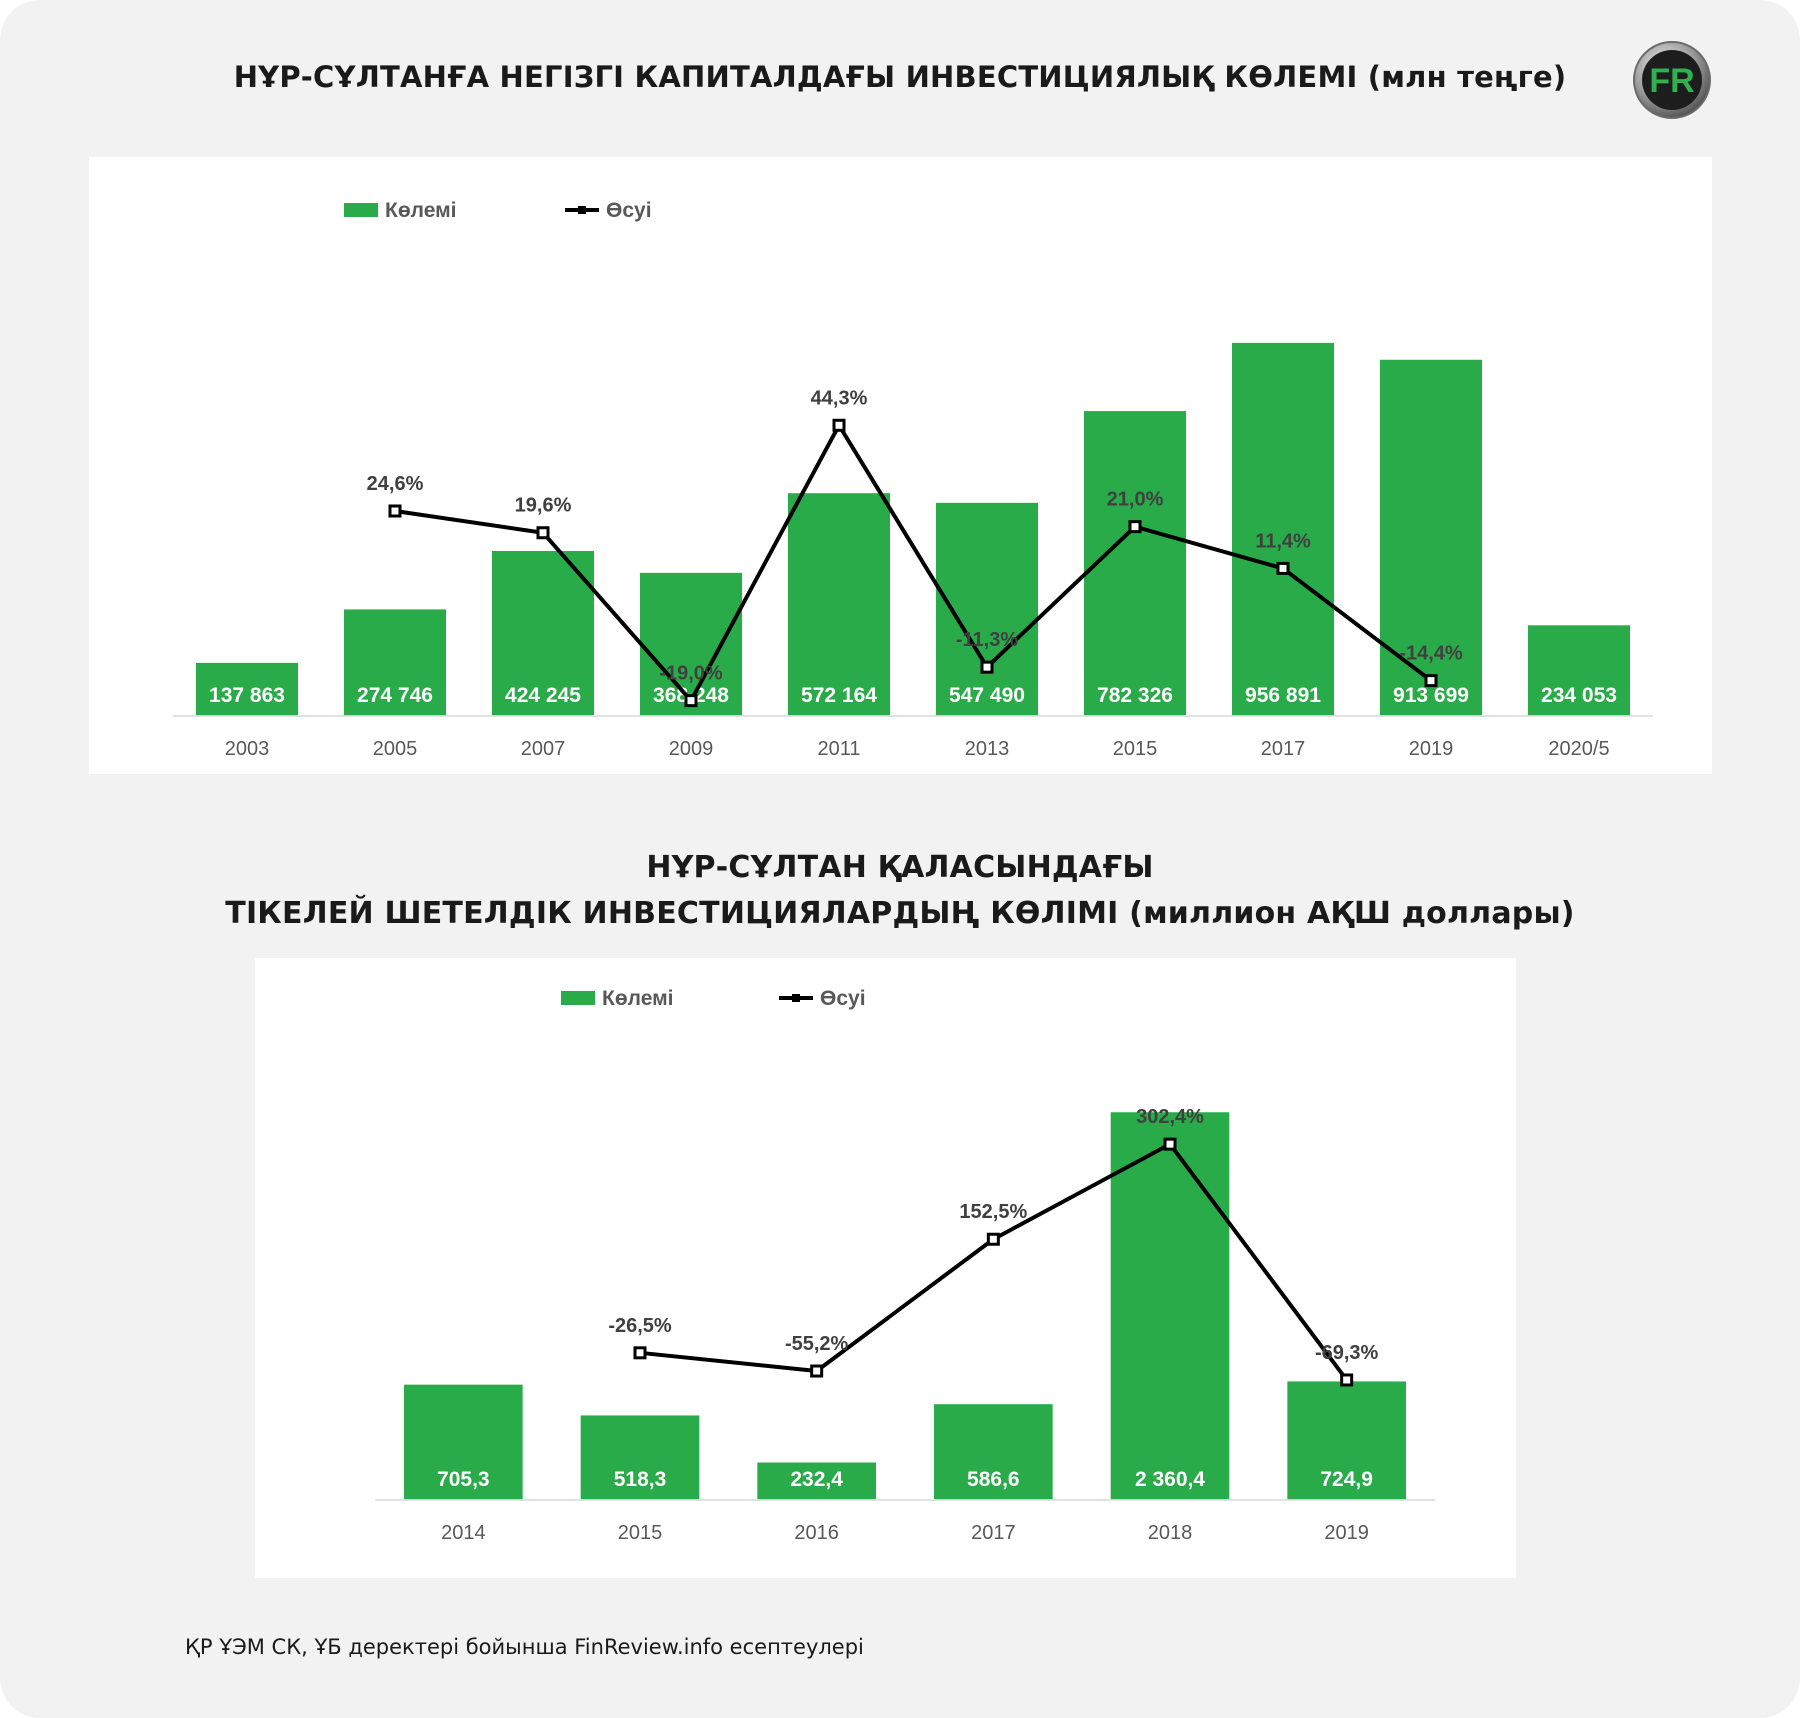 This screenshot has height=1718, width=1800. I want to click on chart-1-growth-label-2019: -14,4%, so click(1431, 654).